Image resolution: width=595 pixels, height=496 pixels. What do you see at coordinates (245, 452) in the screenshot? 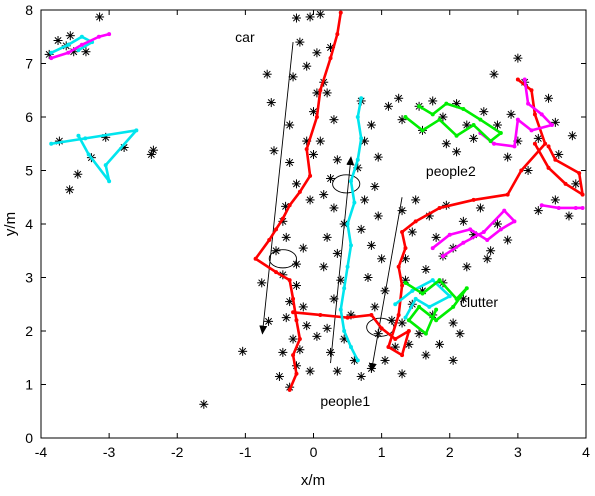
I see `x-tick-label: -1` at bounding box center [245, 452].